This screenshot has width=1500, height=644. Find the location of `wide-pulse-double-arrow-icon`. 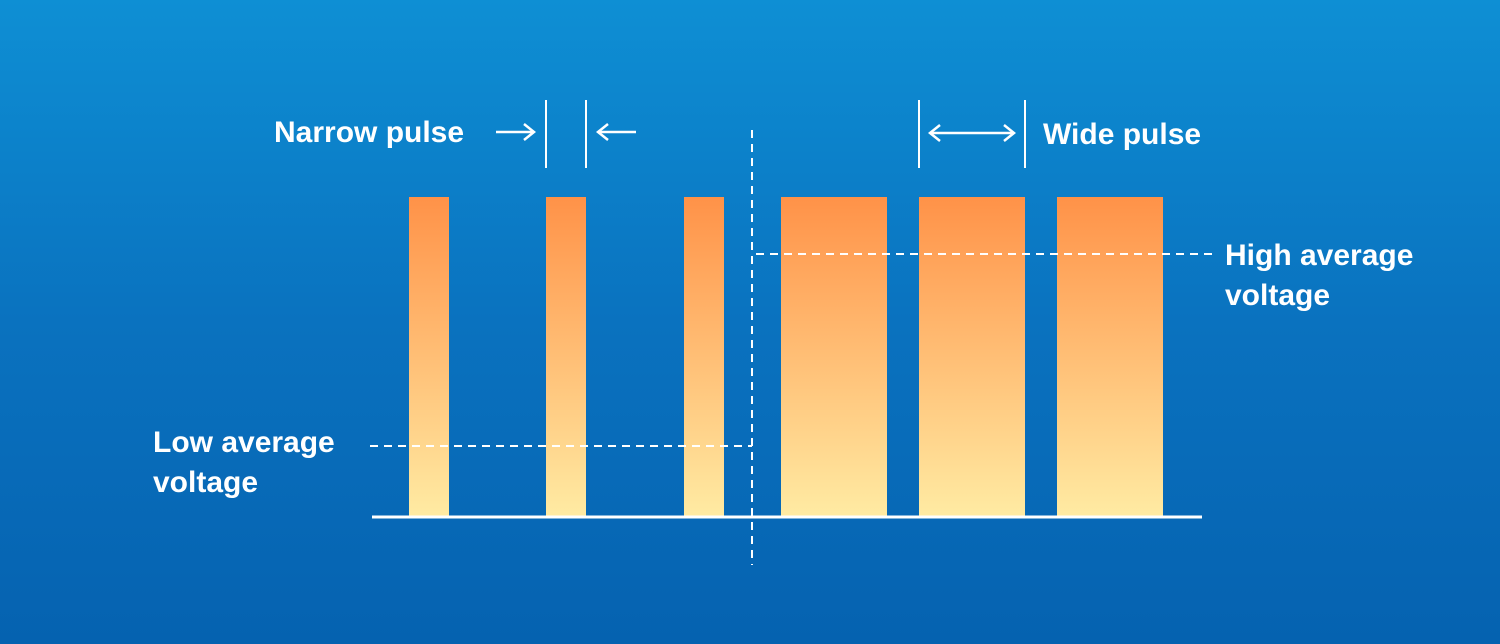

wide-pulse-double-arrow-icon is located at coordinates (972, 133).